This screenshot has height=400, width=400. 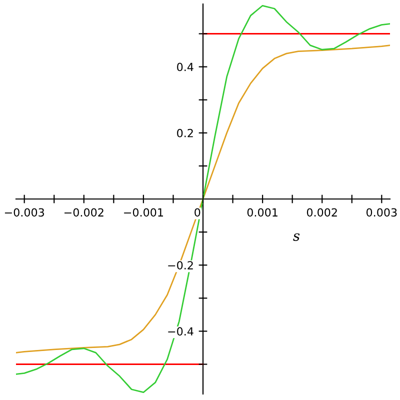 I want to click on y-tick-label: −0.4, so click(x=181, y=331).